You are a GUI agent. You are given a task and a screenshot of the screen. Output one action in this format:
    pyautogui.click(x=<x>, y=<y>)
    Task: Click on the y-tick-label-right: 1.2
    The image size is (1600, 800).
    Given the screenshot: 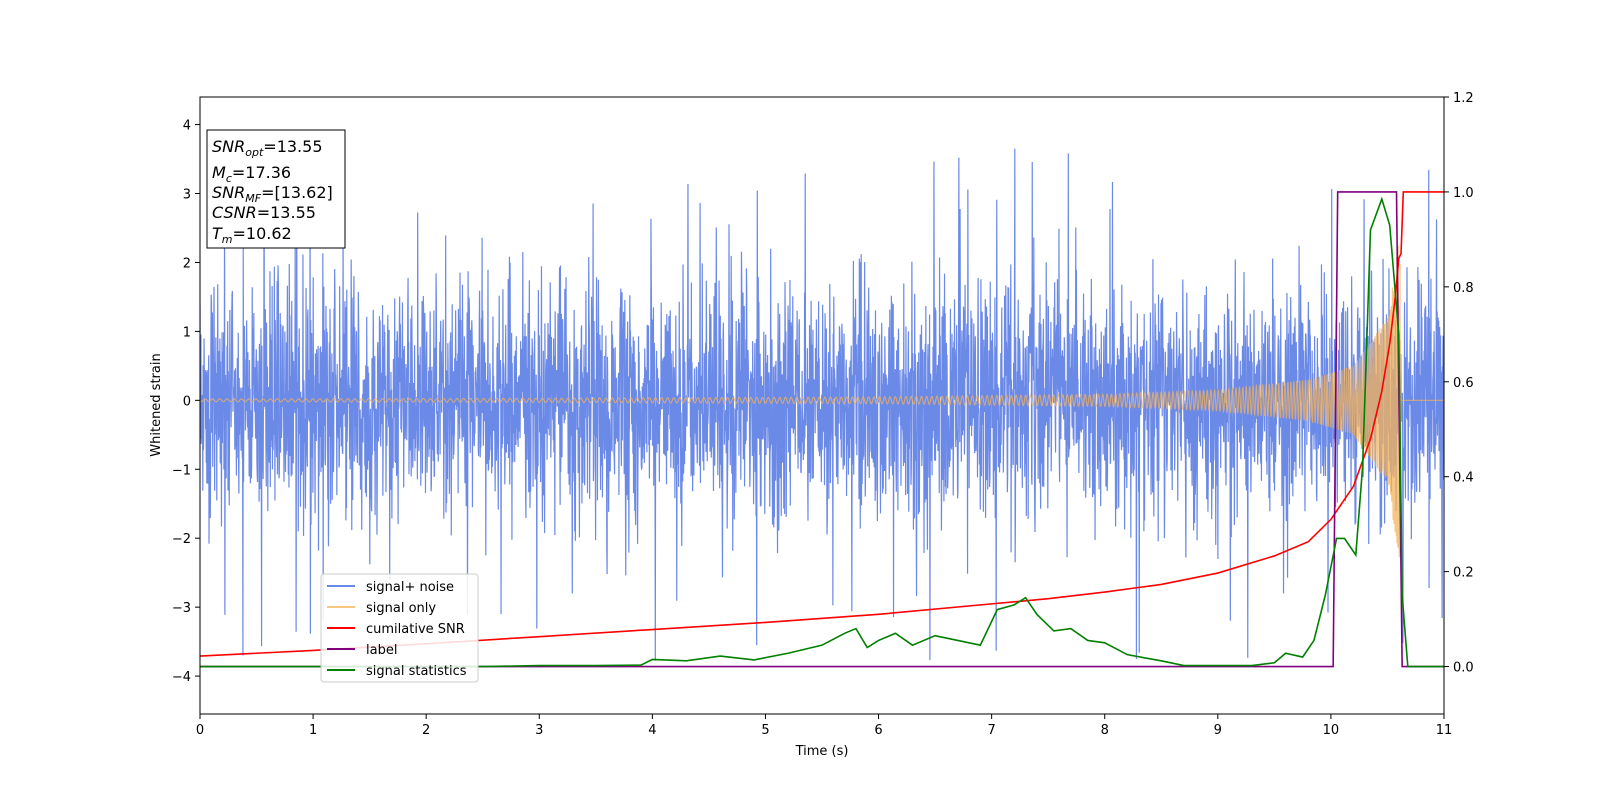 What is the action you would take?
    pyautogui.click(x=1463, y=98)
    